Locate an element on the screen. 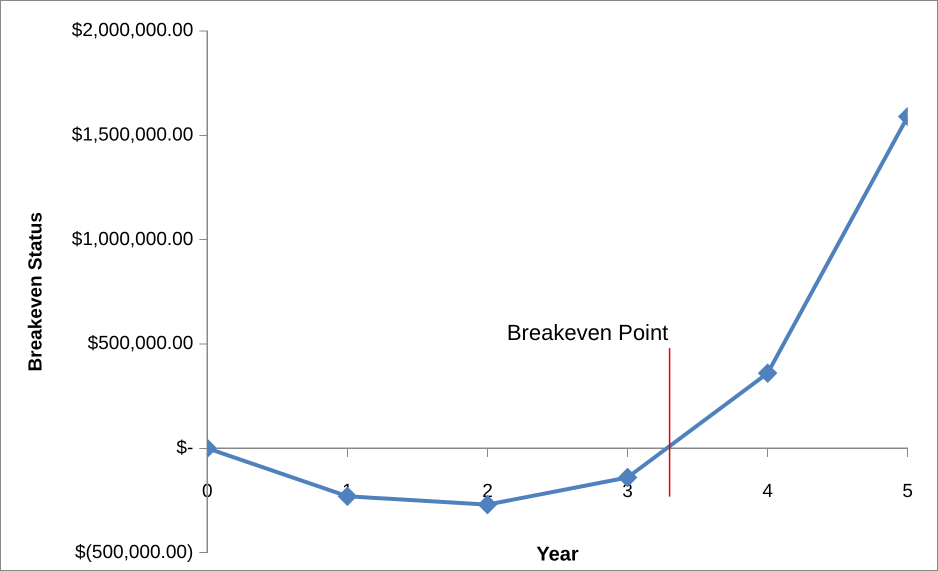 Image resolution: width=938 pixels, height=571 pixels. ref-line-label: Breakeven Point is located at coordinates (587, 333).